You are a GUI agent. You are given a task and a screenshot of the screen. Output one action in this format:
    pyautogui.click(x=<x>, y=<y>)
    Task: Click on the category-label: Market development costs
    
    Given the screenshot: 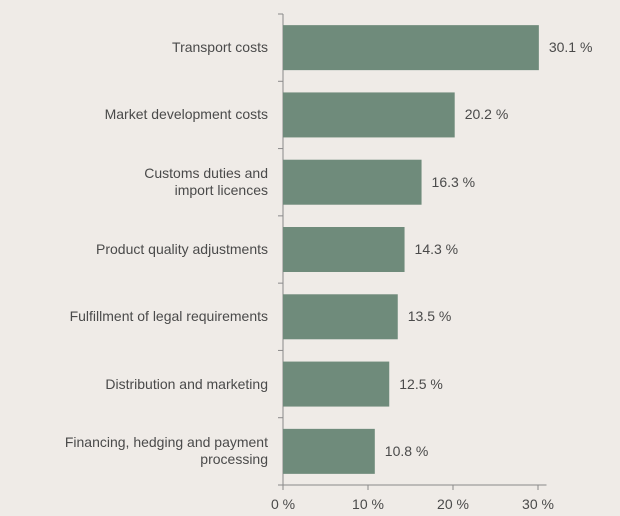 What is the action you would take?
    pyautogui.click(x=186, y=114)
    